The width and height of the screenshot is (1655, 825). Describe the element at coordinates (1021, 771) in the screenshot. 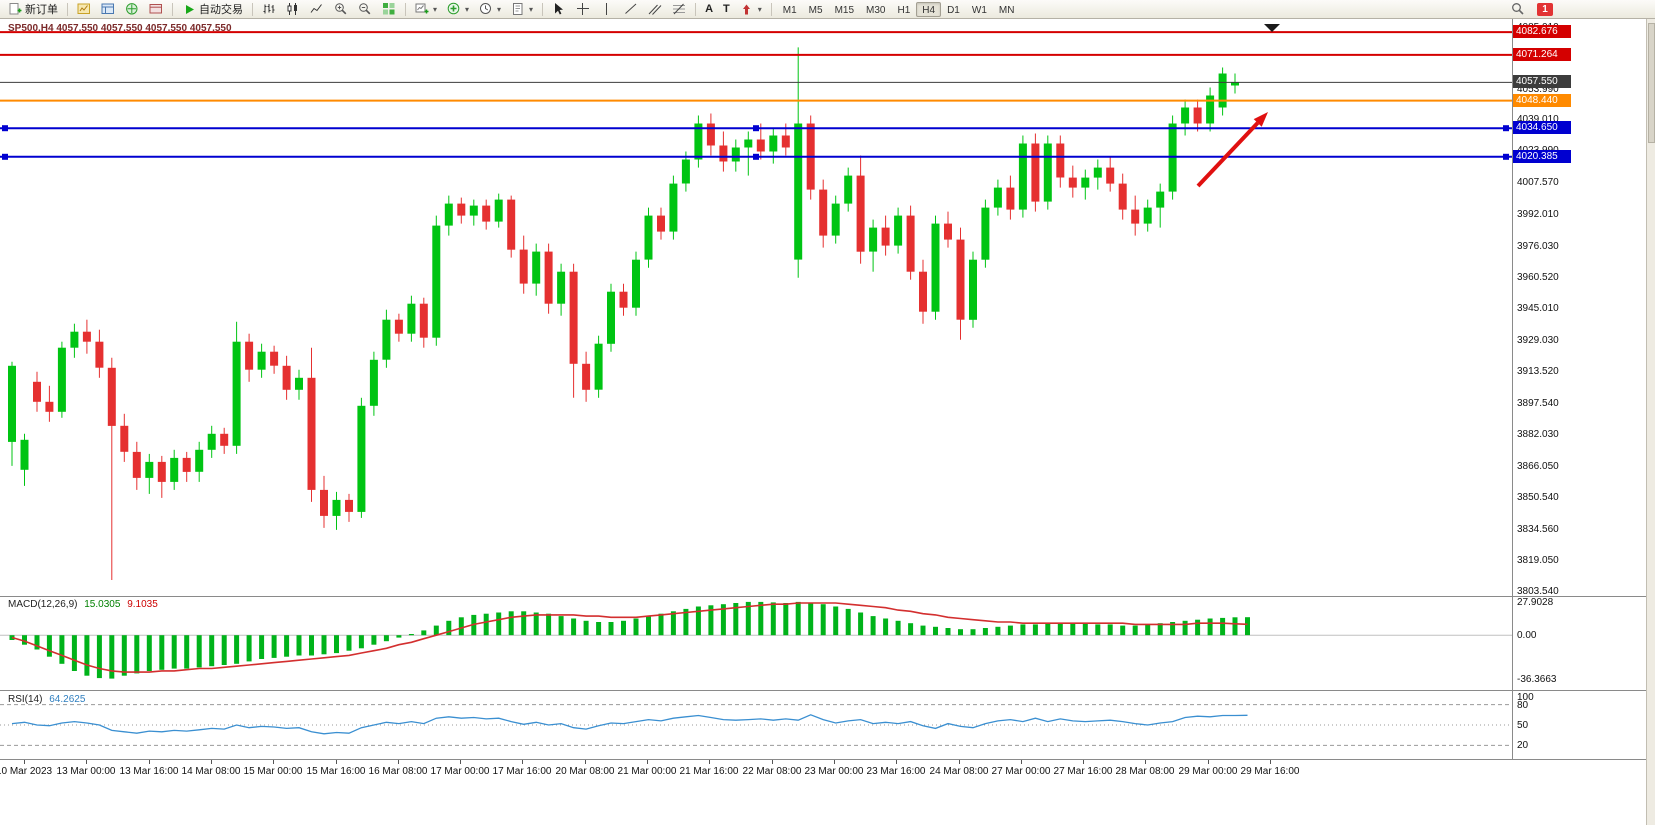

I see `time-axis-label: 27 Mar 00:00` at that location.